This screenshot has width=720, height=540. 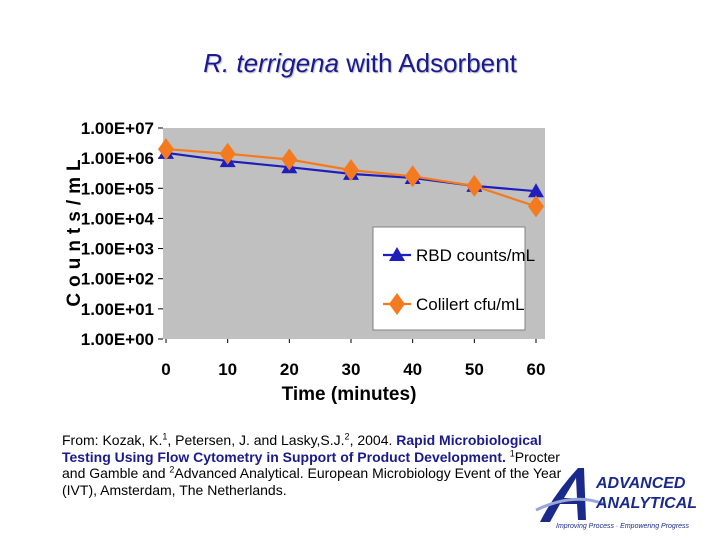 I want to click on x-axis-title: Time (minutes), so click(x=349, y=394).